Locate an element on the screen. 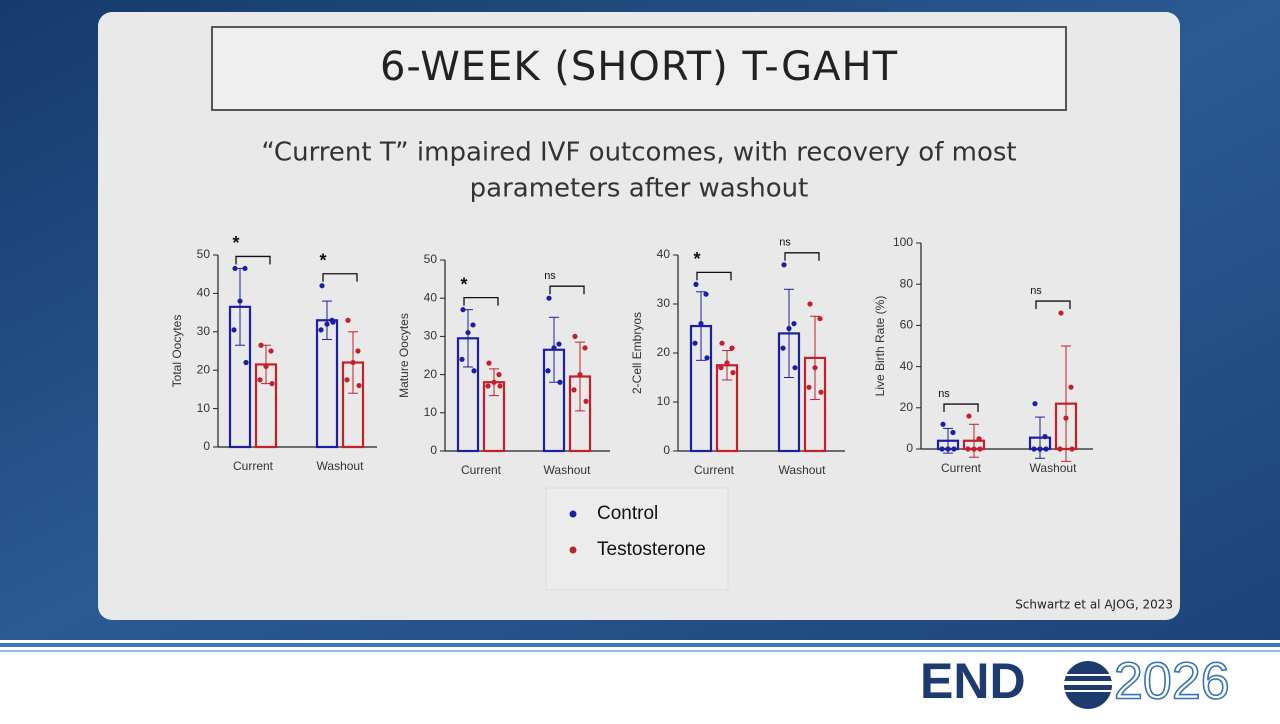 The width and height of the screenshot is (1280, 724). title-box is located at coordinates (639, 68).